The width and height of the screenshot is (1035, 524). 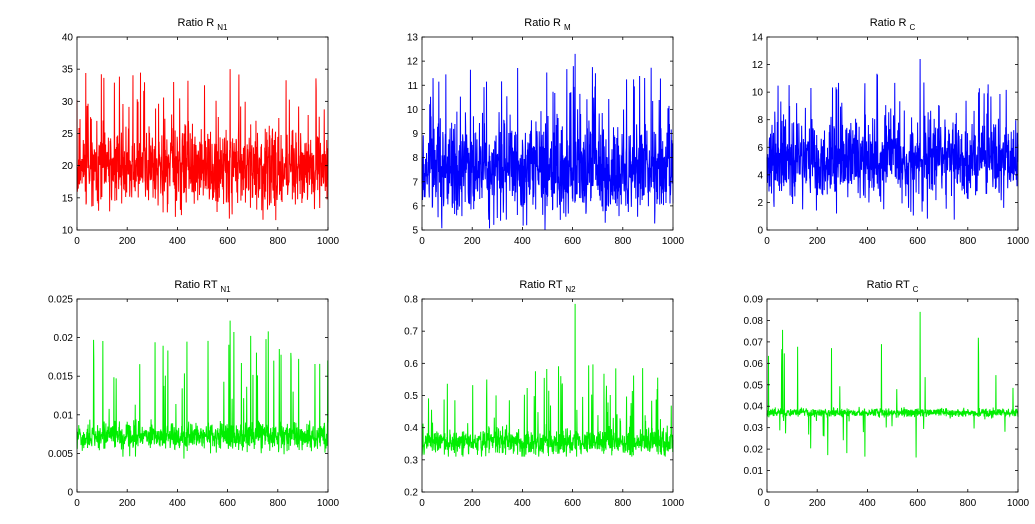 I want to click on y-tick-label: 0.005, so click(x=60, y=454).